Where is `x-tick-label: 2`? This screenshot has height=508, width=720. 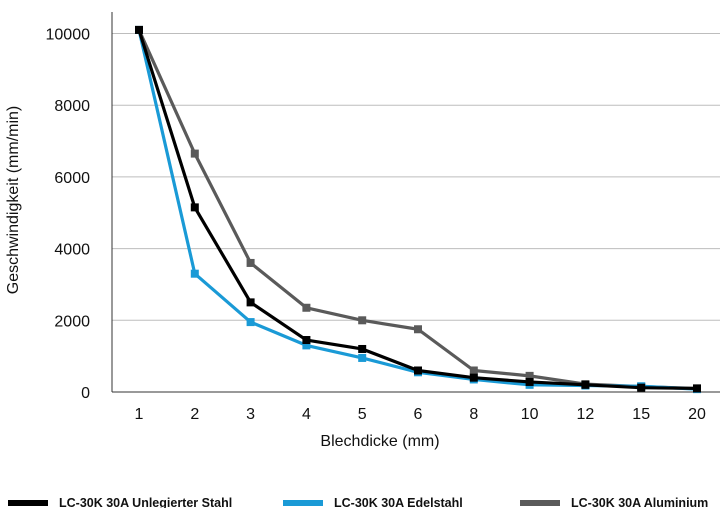
x-tick-label: 2 is located at coordinates (194, 414).